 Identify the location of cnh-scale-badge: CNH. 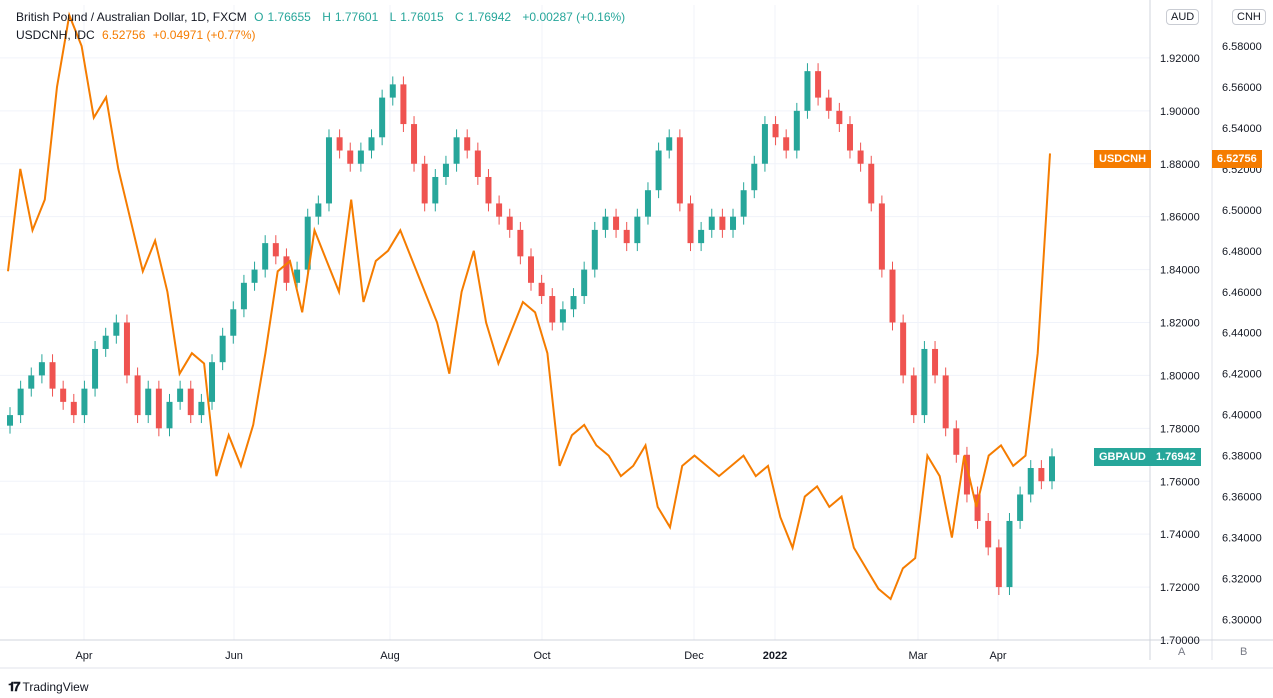
(1249, 17).